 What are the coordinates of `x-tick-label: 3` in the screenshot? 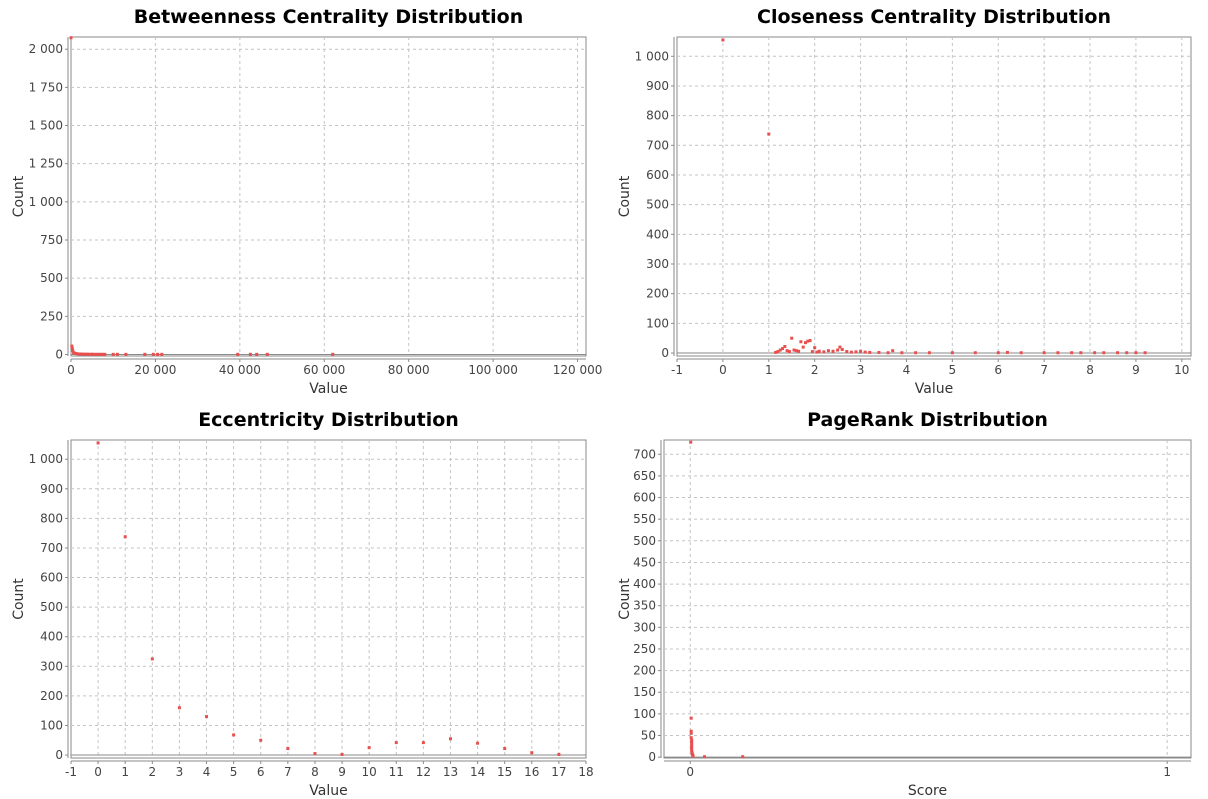 It's located at (861, 370).